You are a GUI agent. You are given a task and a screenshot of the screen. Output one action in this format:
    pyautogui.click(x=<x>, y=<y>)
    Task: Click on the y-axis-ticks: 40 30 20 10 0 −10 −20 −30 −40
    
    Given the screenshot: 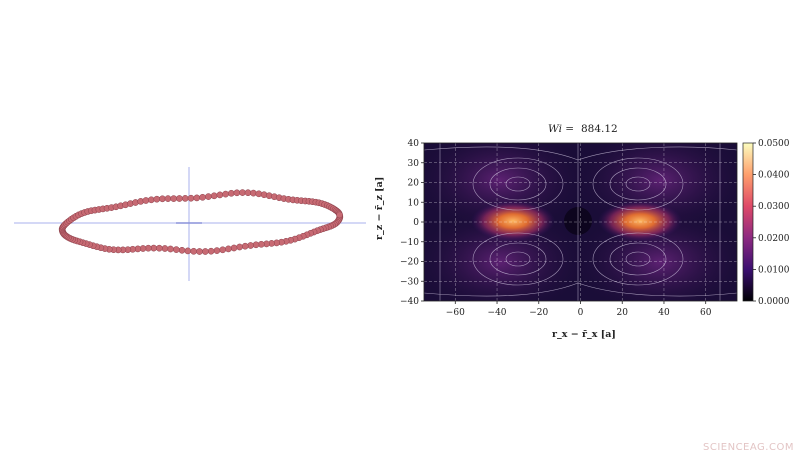 What is the action you would take?
    pyautogui.click(x=412, y=223)
    